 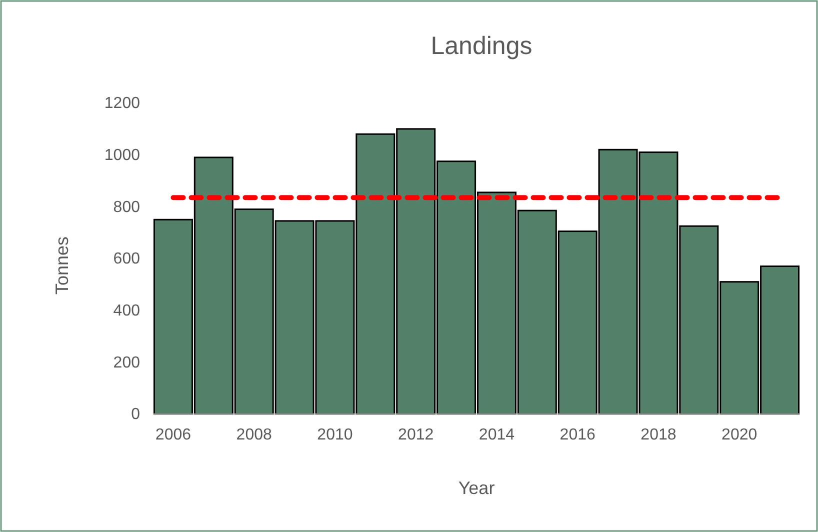 What do you see at coordinates (122, 103) in the screenshot?
I see `y-tick-label: 1200` at bounding box center [122, 103].